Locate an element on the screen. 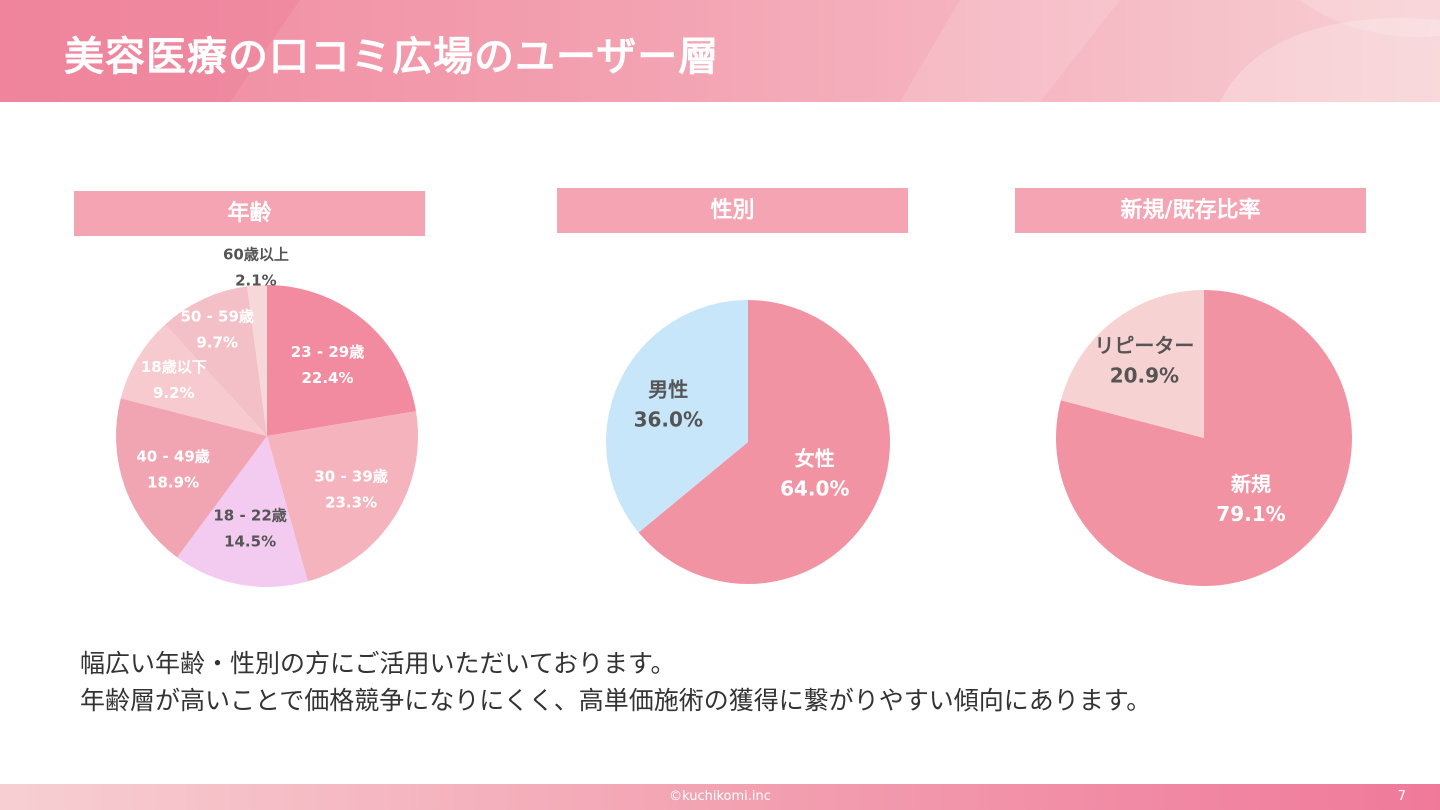 Image resolution: width=1440 pixels, height=810 pixels. gender-pie is located at coordinates (748, 442).